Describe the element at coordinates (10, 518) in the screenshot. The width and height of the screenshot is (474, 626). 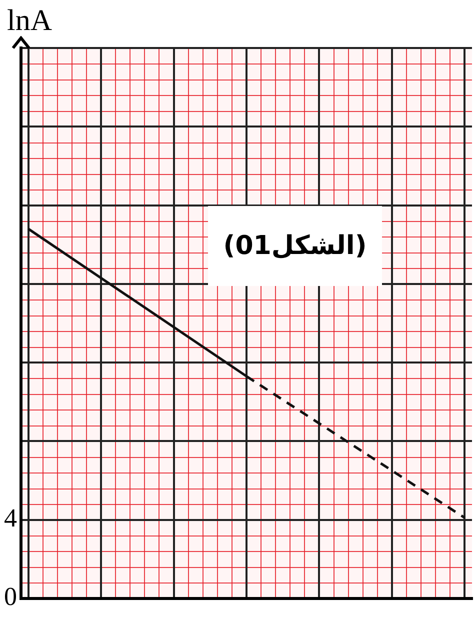
I see `y-tick-label: 4` at that location.